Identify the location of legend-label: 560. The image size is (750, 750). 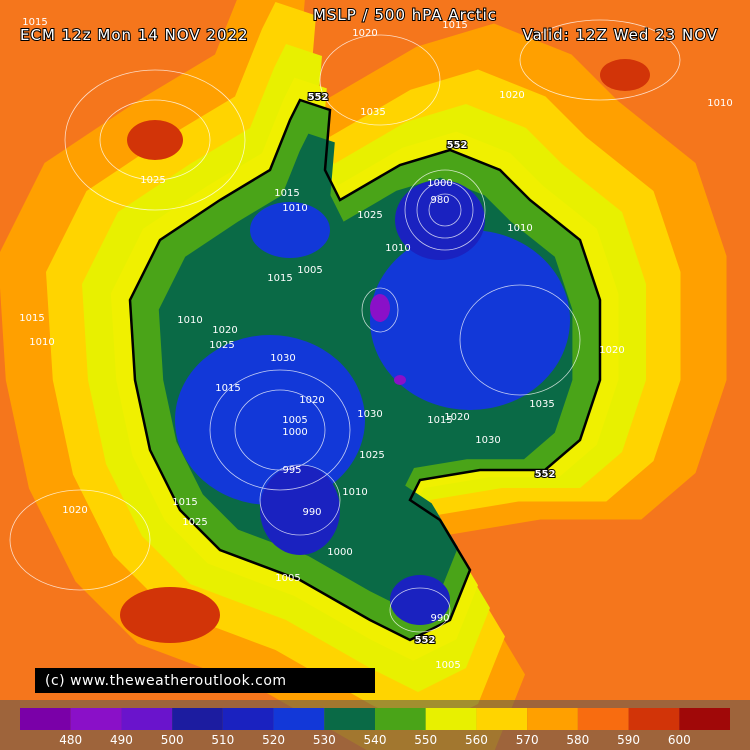
(476, 740).